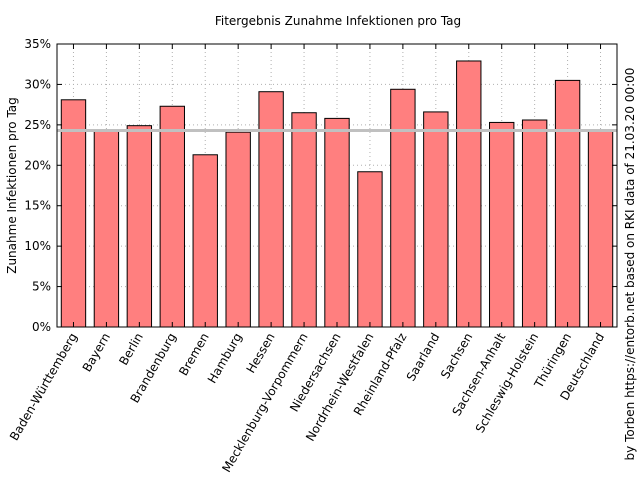 The image size is (640, 480). Describe the element at coordinates (37, 165) in the screenshot. I see `y-tick-label: 20%` at that location.